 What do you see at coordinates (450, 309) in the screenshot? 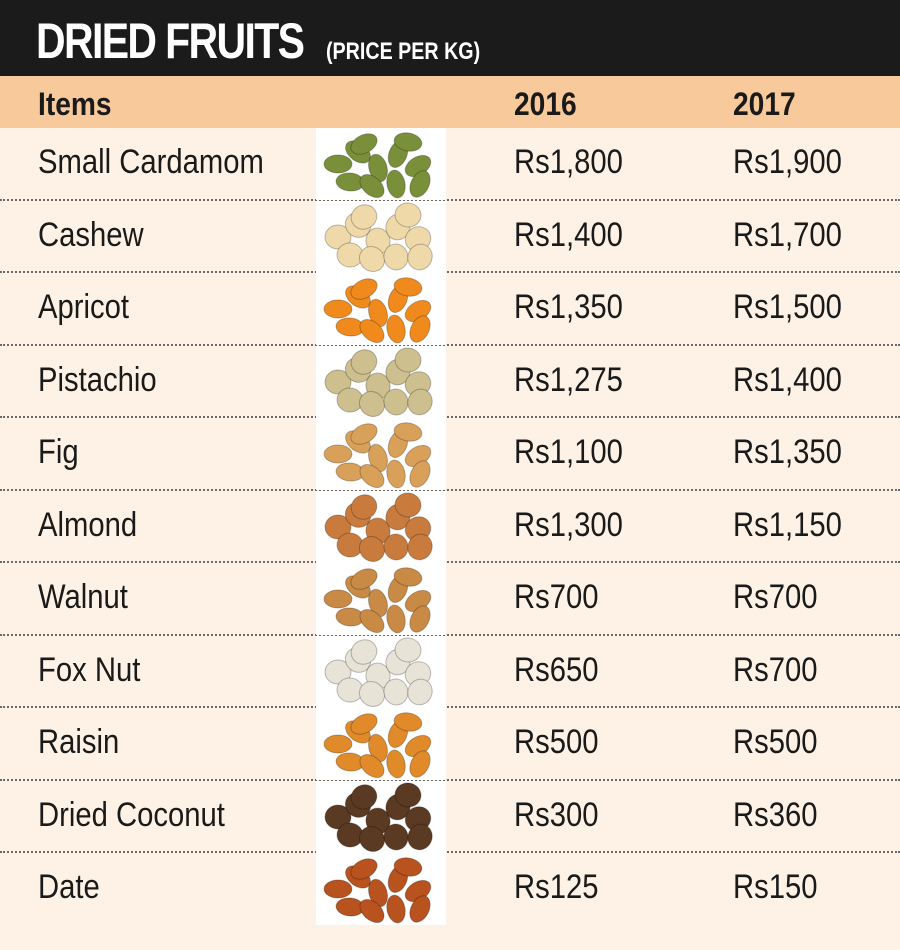
I see `table-row: Apricot Rs1,350 Rs1,500` at bounding box center [450, 309].